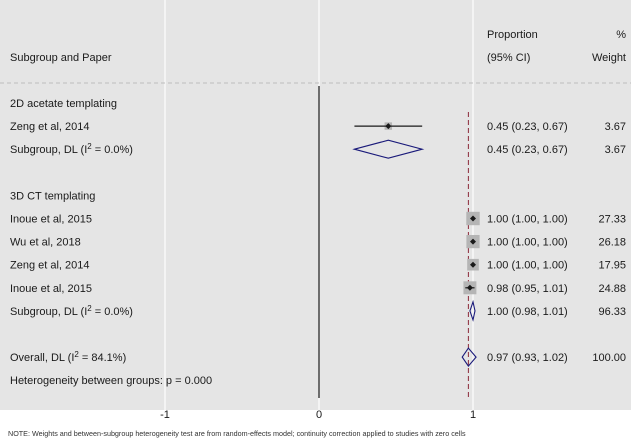  Describe the element at coordinates (111, 381) in the screenshot. I see `text-label: Heterogeneity between groups: p = 0.000` at that location.